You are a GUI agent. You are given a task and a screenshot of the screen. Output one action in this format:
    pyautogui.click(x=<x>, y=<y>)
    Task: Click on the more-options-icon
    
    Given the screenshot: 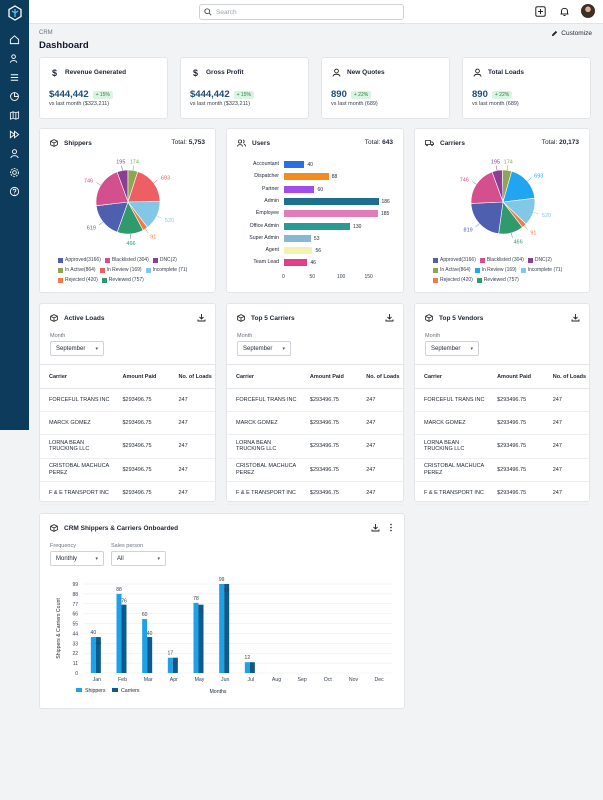 What is the action you would take?
    pyautogui.click(x=391, y=527)
    